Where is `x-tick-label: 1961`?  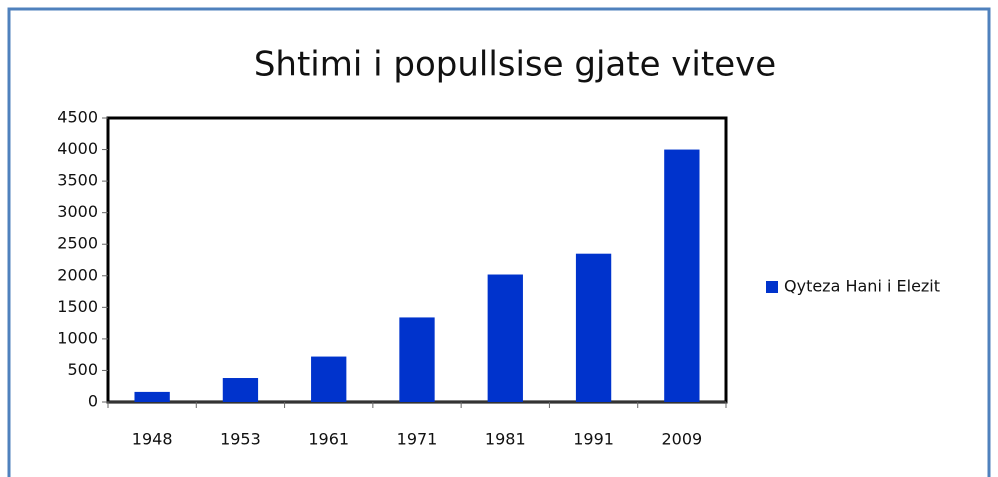
x-tick-label: 1961 is located at coordinates (328, 439).